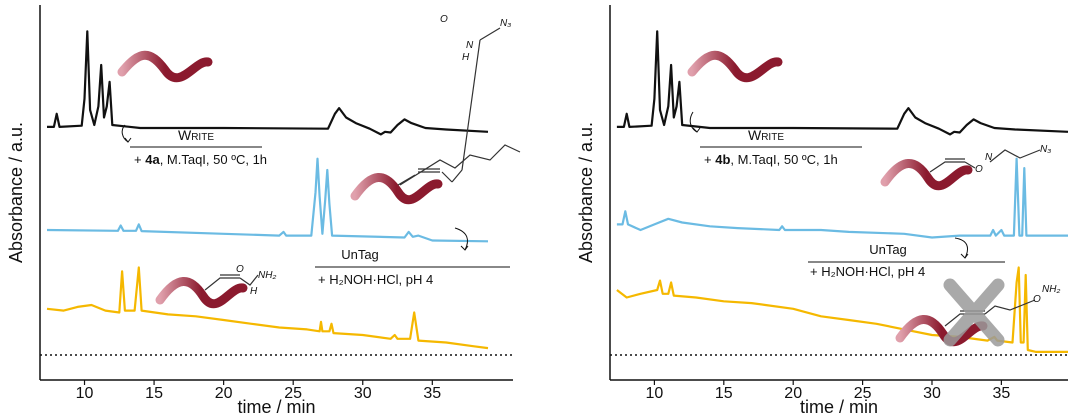 This screenshot has width=1069, height=416. I want to click on reagent-compound: 4b, so click(722, 159).